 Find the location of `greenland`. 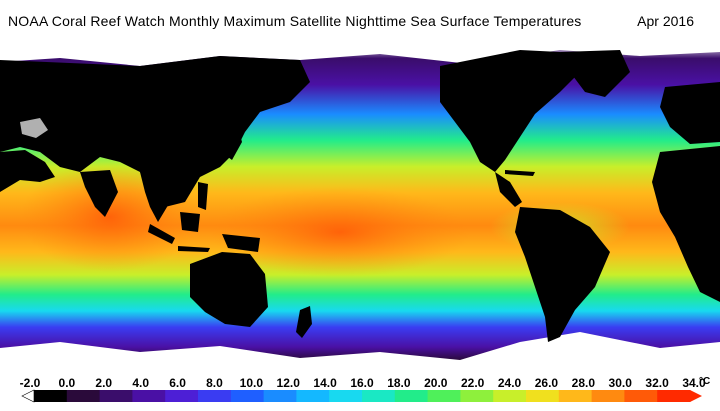

greenland is located at coordinates (595, 73).